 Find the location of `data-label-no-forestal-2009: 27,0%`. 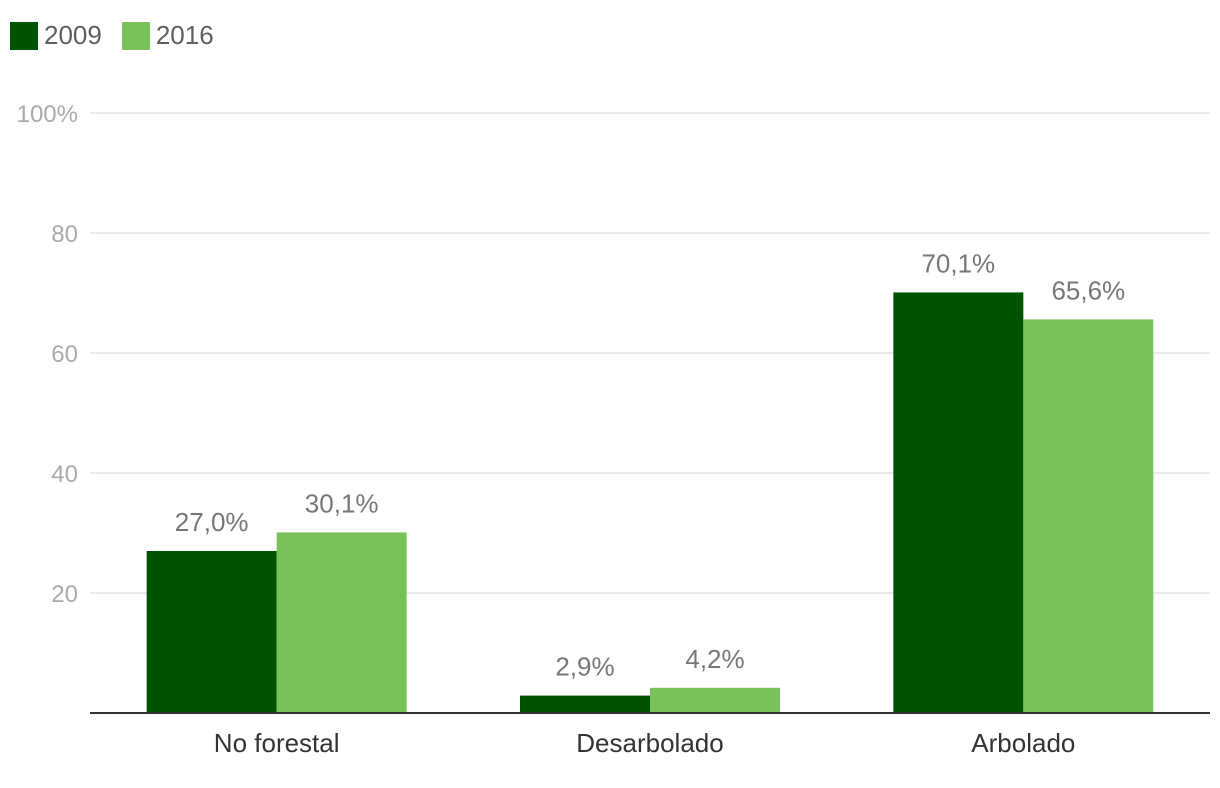

data-label-no-forestal-2009: 27,0% is located at coordinates (212, 522).